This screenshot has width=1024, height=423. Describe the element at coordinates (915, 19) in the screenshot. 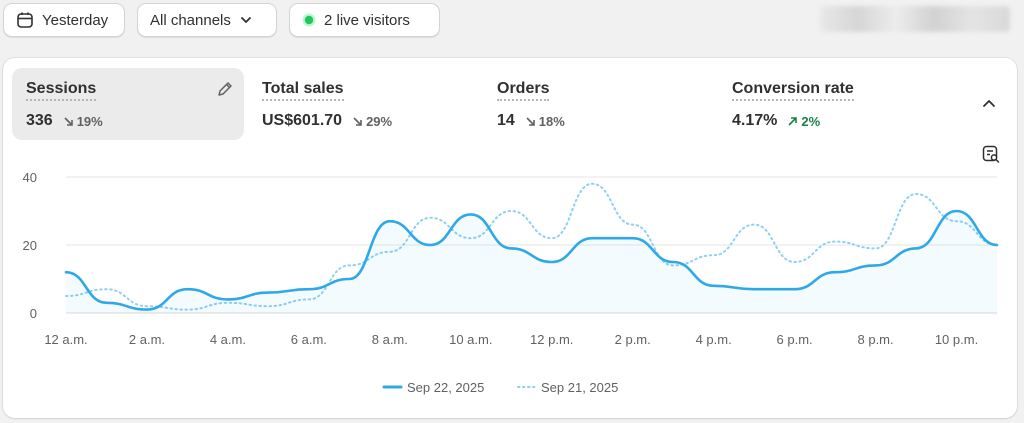

I see `redacted-text` at that location.